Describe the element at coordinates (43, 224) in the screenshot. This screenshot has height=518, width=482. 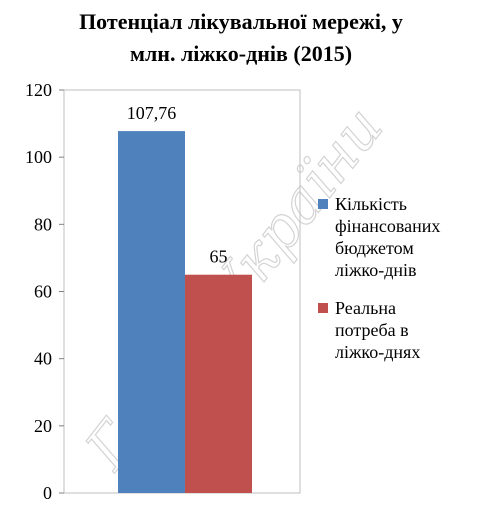
I see `y-tick-label: 80` at that location.